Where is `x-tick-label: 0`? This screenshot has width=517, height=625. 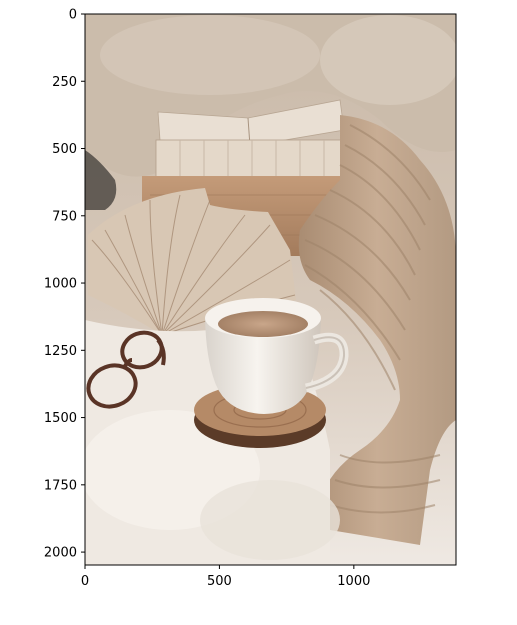
x-tick-label: 0 is located at coordinates (85, 581).